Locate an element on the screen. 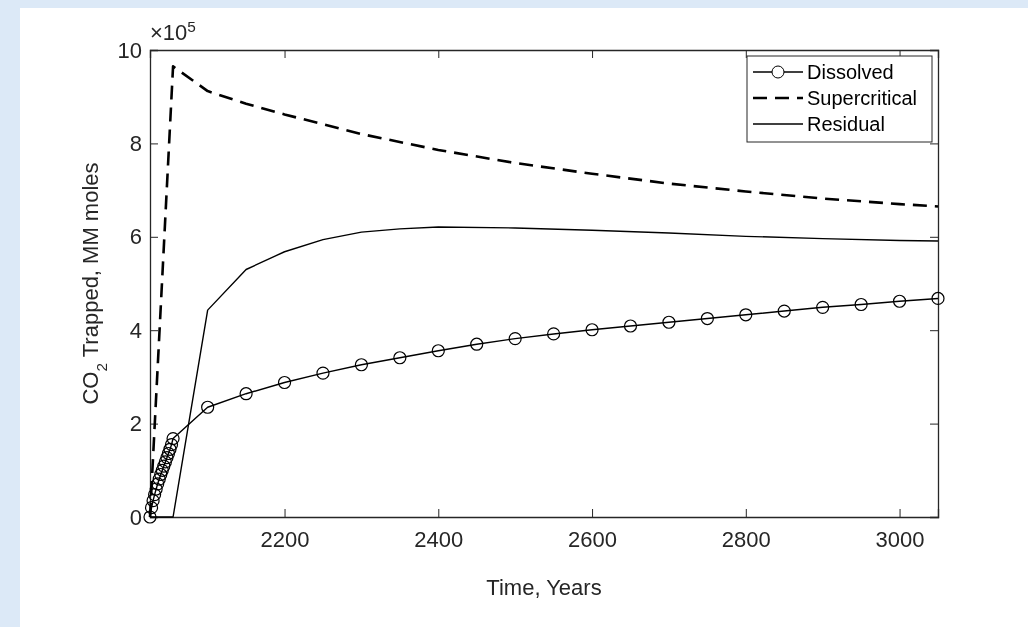  y-tick-label: 2 is located at coordinates (135, 424).